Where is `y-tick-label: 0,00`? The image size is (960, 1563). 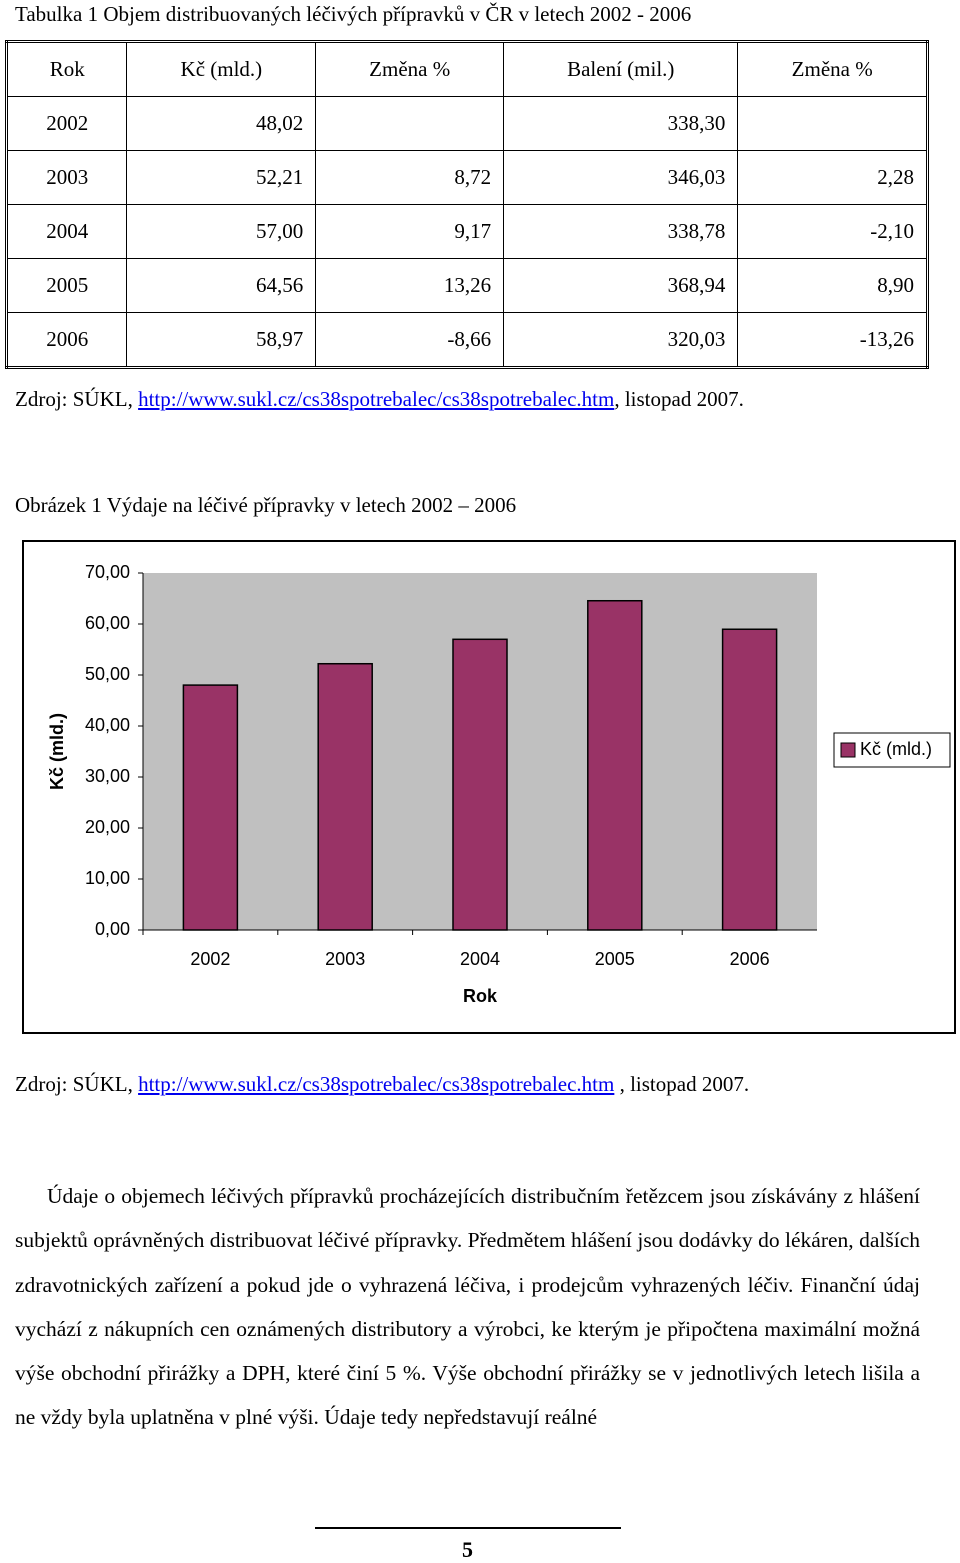 y-tick-label: 0,00 is located at coordinates (112, 929).